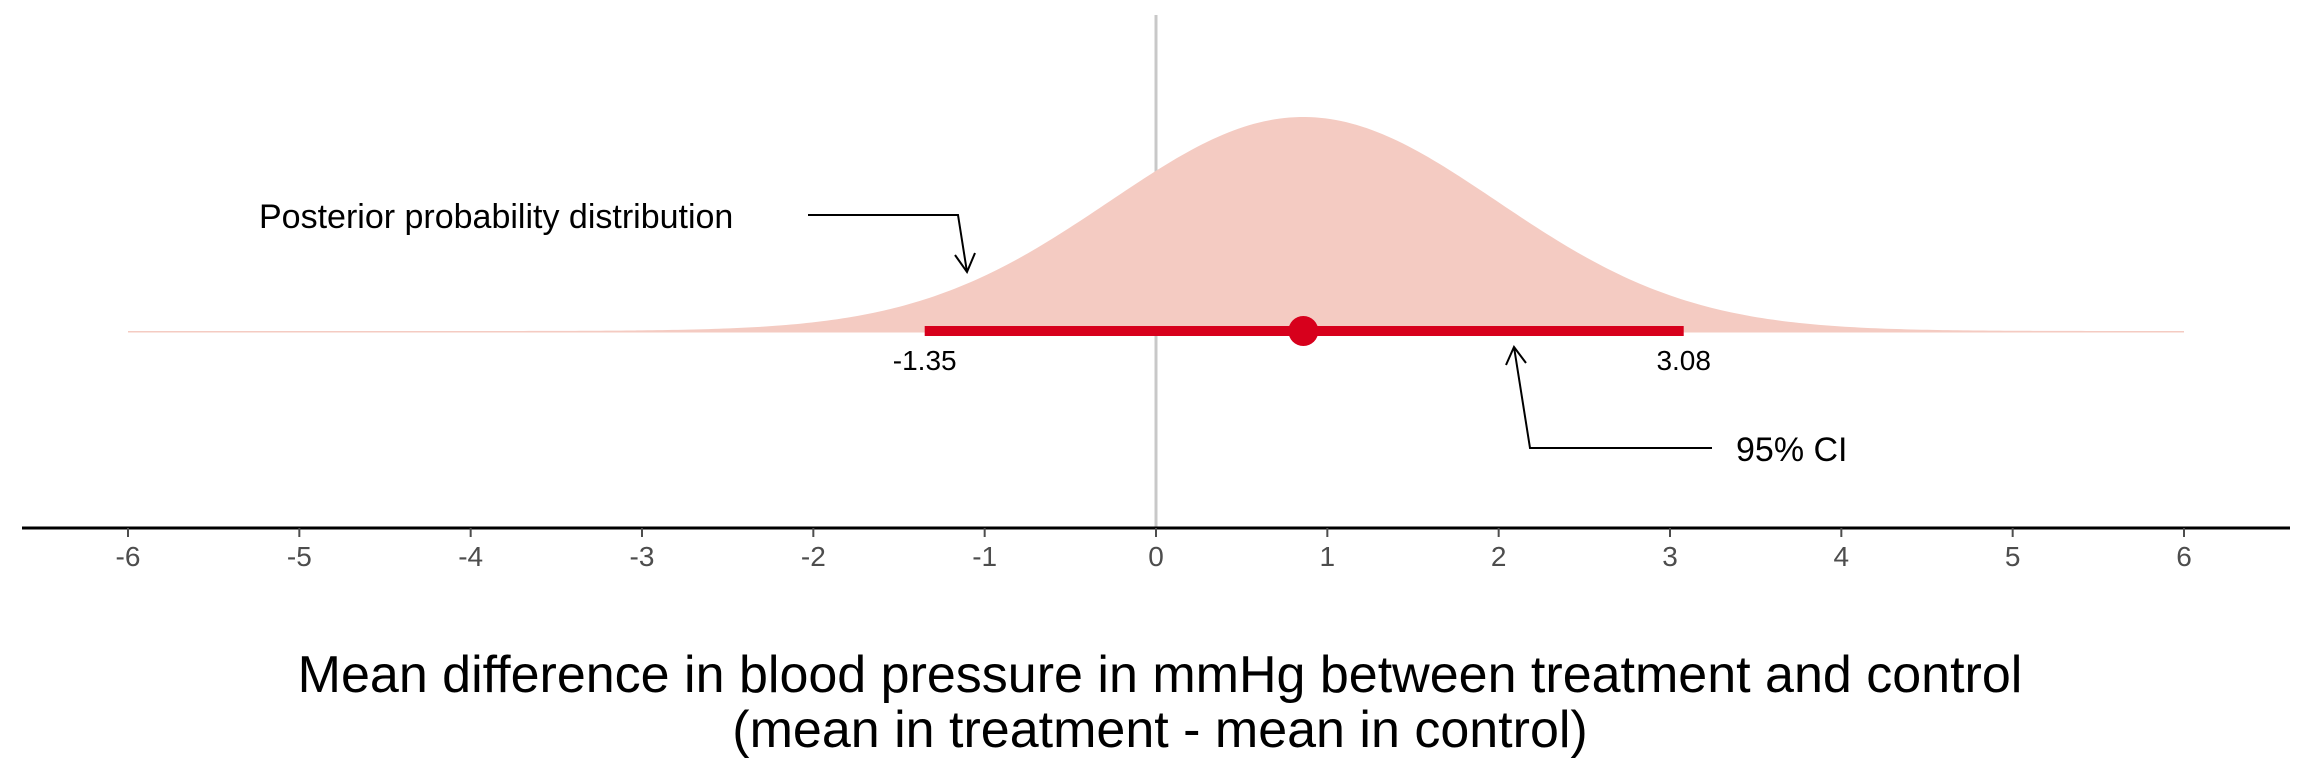  I want to click on x-axis-ticks: -6 -5 -4 -3 -2 -1 0 1 2 3 4 5 6, so click(1154, 550).